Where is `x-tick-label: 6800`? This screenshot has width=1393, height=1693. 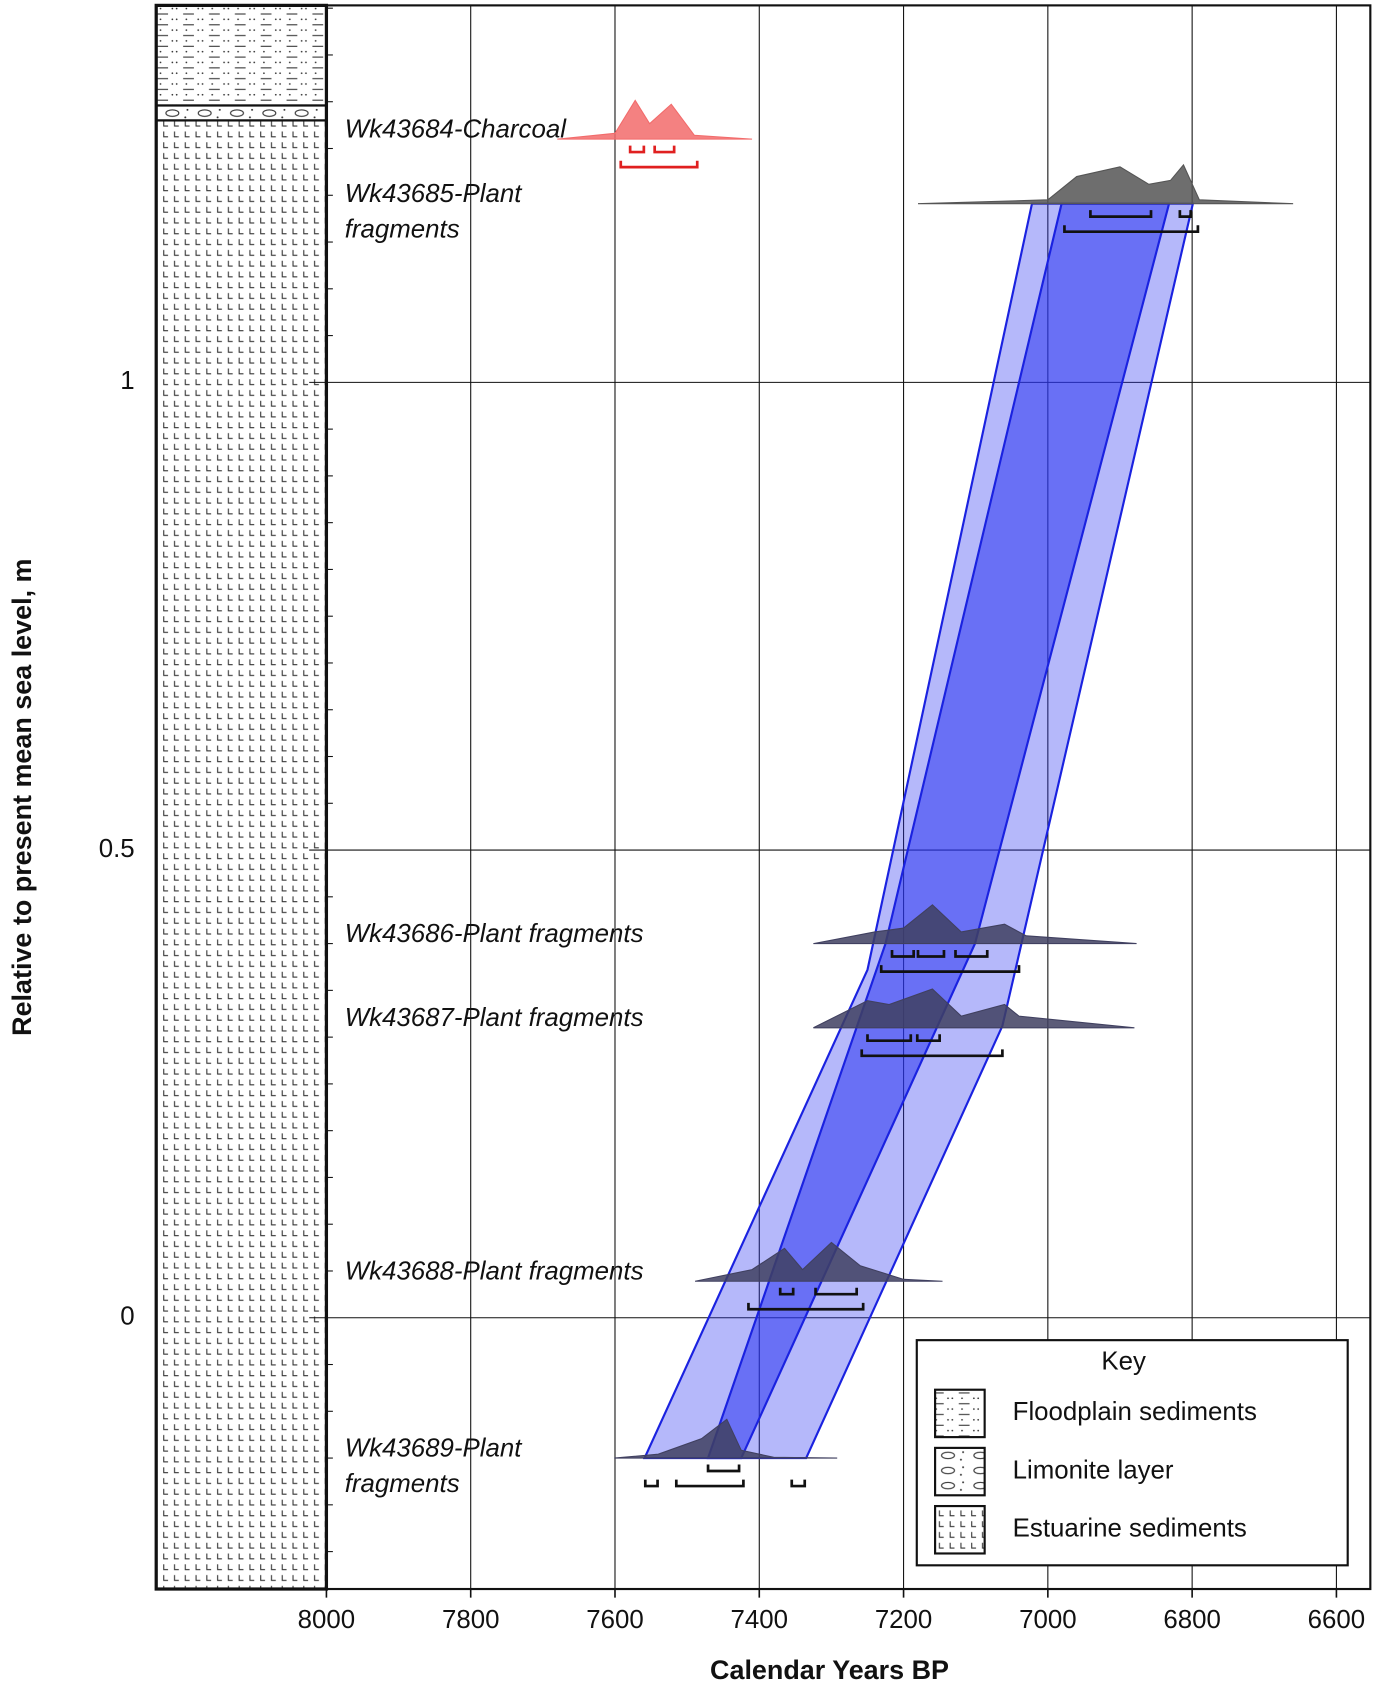 x-tick-label: 6800 is located at coordinates (1192, 1620).